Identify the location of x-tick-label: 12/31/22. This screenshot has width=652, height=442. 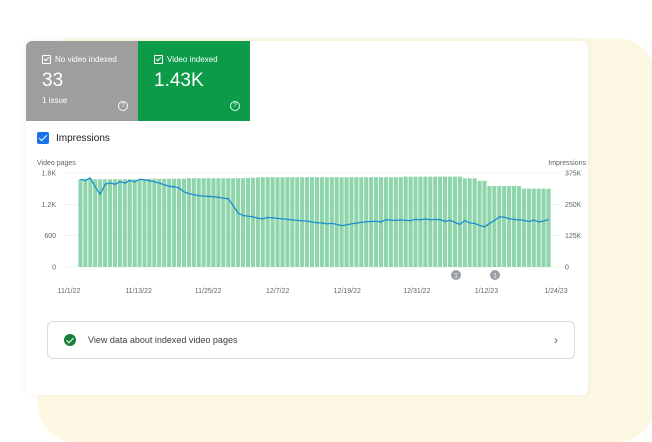
(416, 291).